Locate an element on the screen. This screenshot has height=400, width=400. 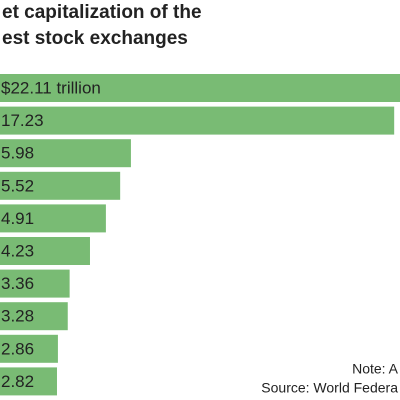
value-label: 4.23 is located at coordinates (17, 250).